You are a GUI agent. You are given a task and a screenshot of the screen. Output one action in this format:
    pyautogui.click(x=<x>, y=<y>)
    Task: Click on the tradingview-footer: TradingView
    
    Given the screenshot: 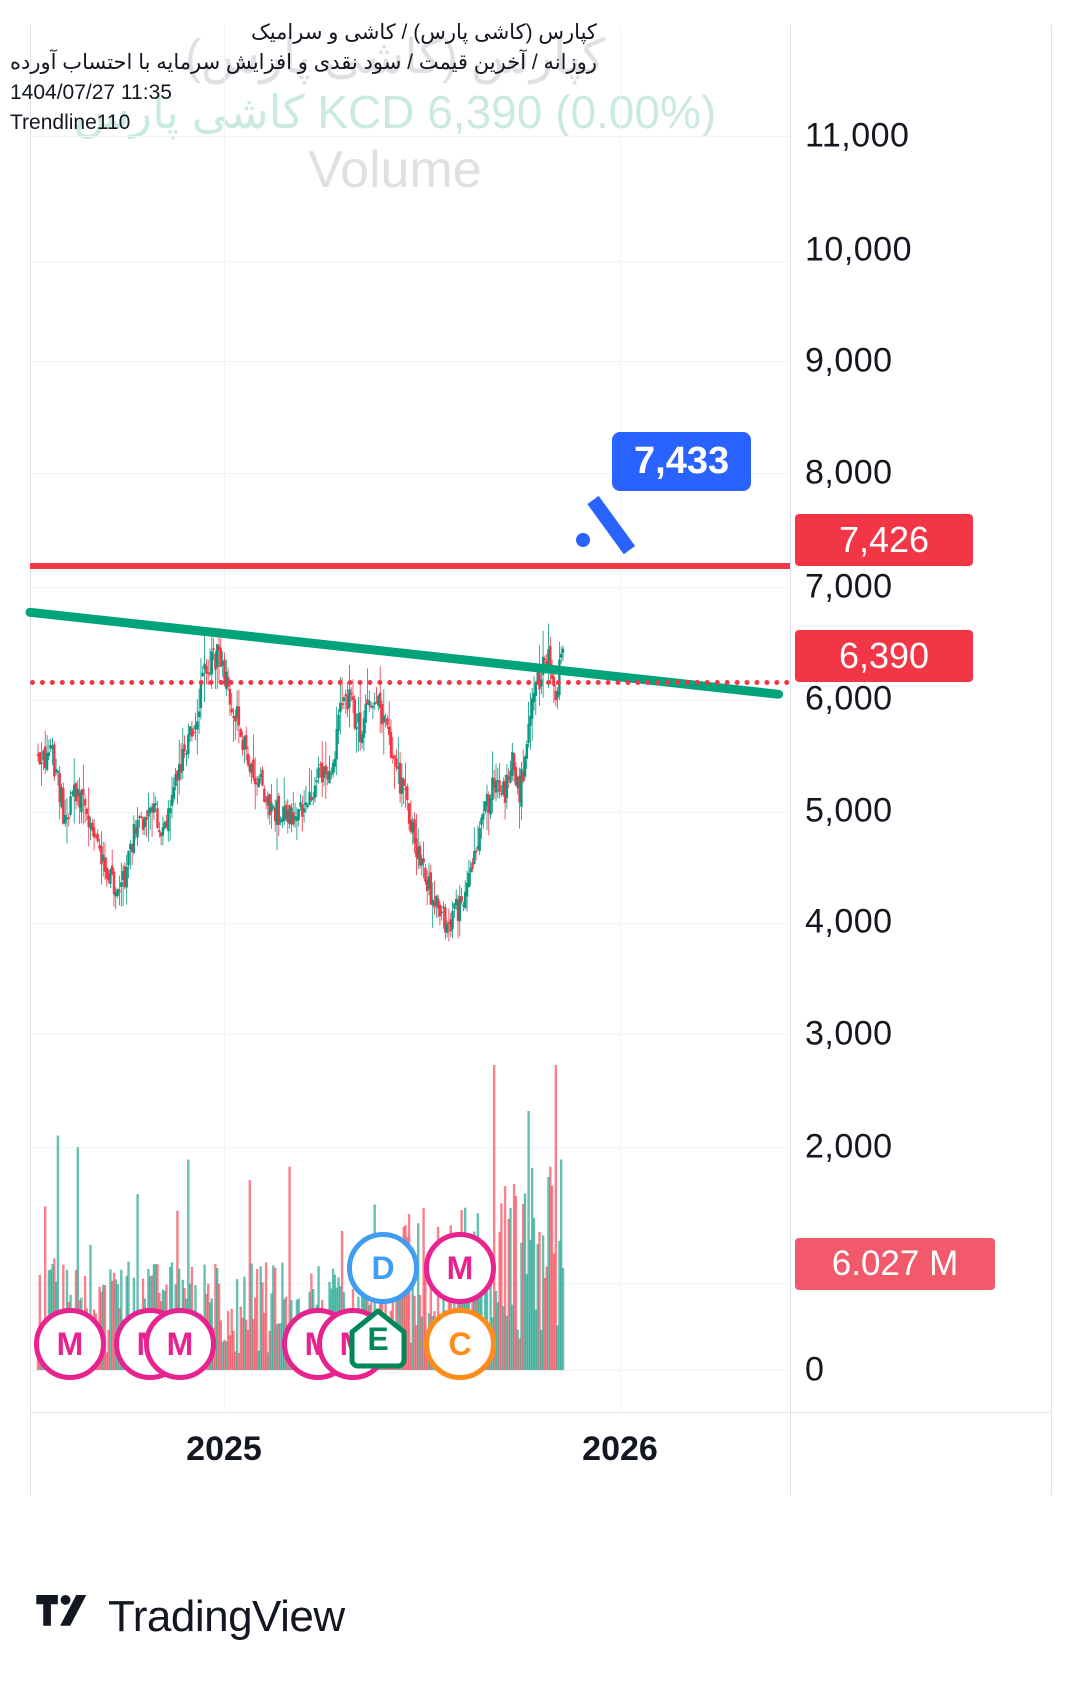 What is the action you would take?
    pyautogui.click(x=190, y=1617)
    